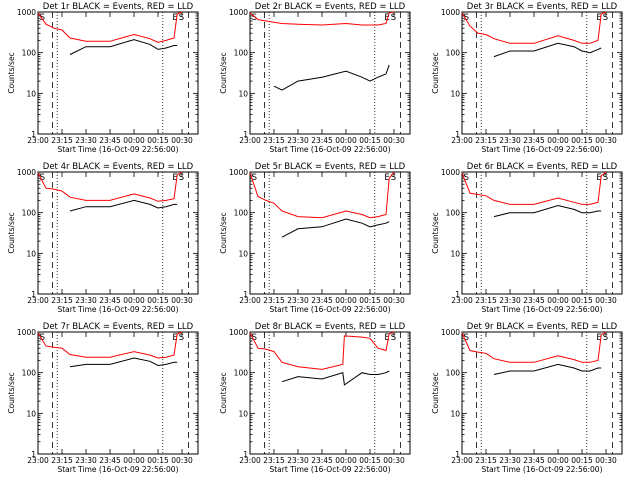 The height and width of the screenshot is (484, 640). Describe the element at coordinates (542, 327) in the screenshot. I see `panel-title: Det 9r BLACK = Events, RED = LLD` at that location.